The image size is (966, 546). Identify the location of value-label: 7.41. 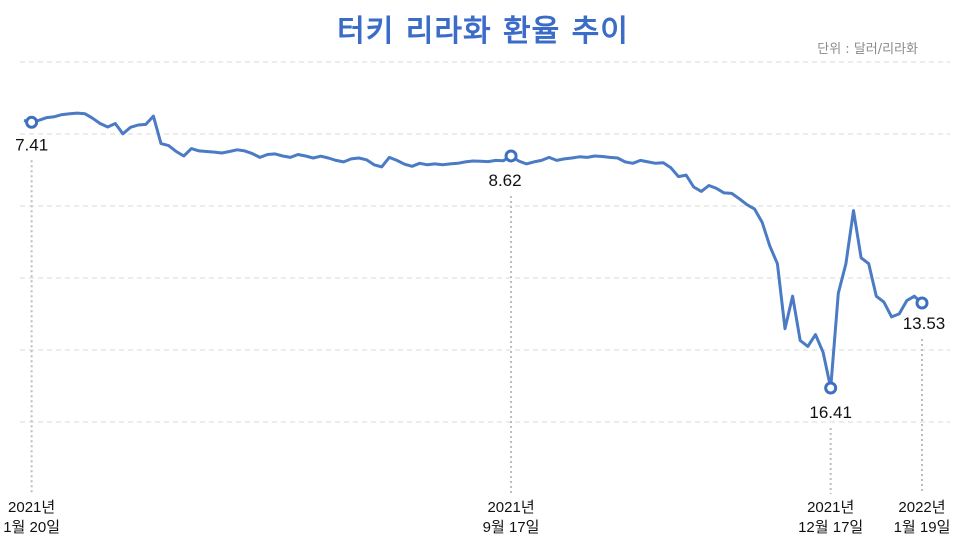
(31, 144).